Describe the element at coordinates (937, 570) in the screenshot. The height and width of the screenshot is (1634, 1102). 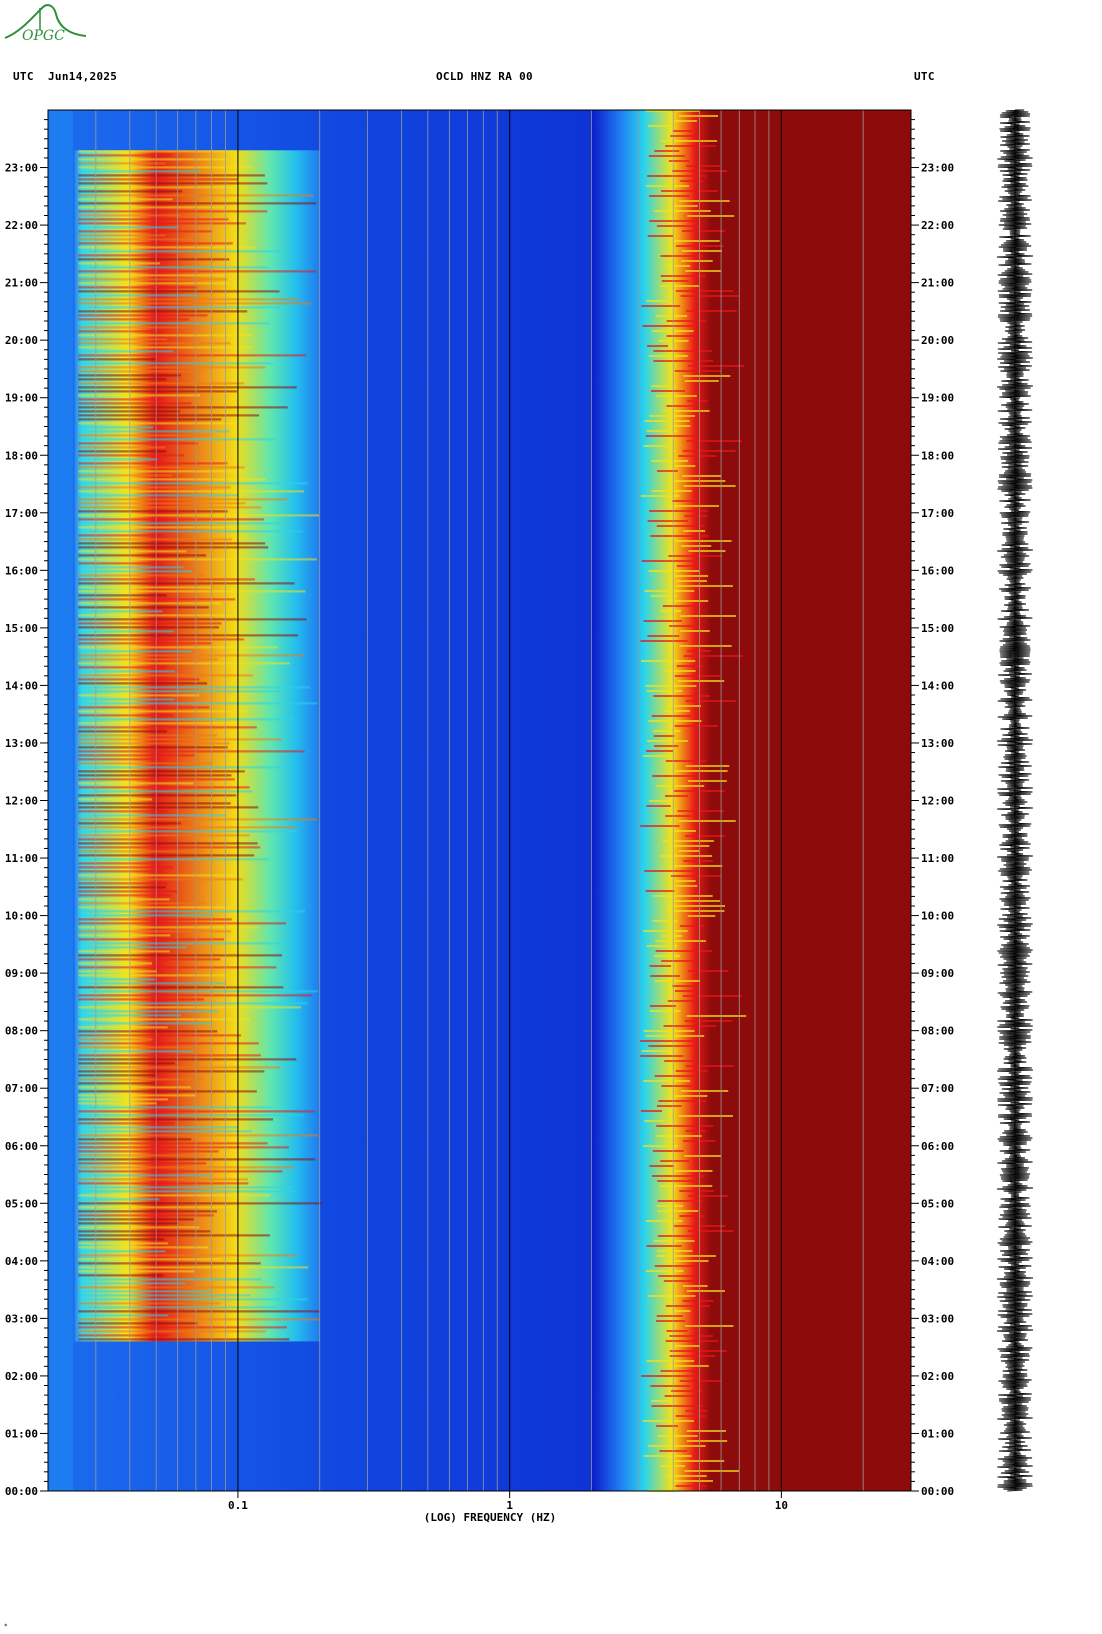
I see `y-tick-label: 16:00` at that location.